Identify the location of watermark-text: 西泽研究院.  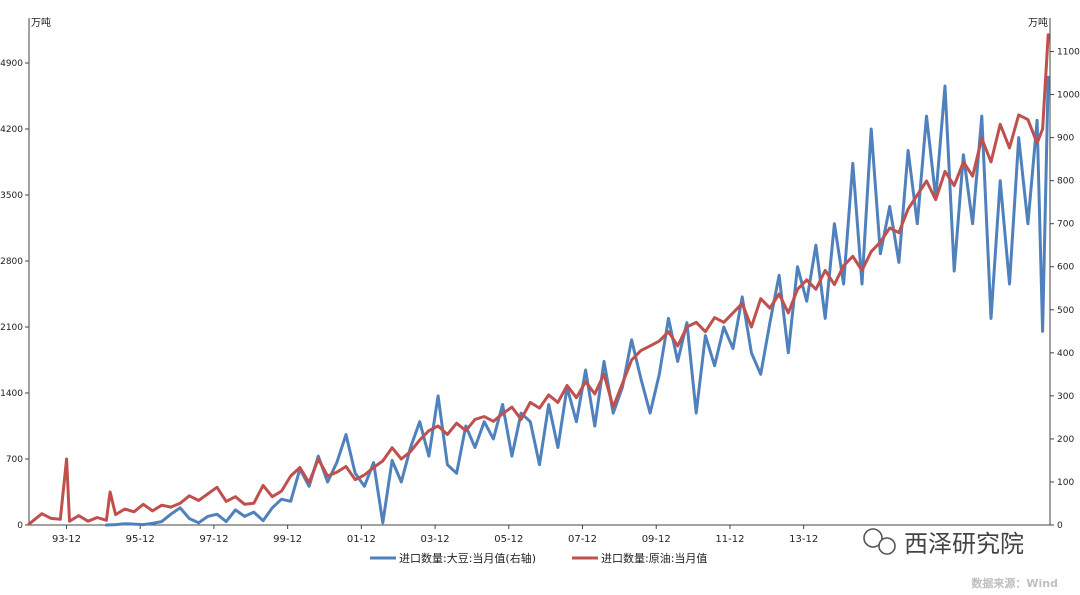
(964, 544).